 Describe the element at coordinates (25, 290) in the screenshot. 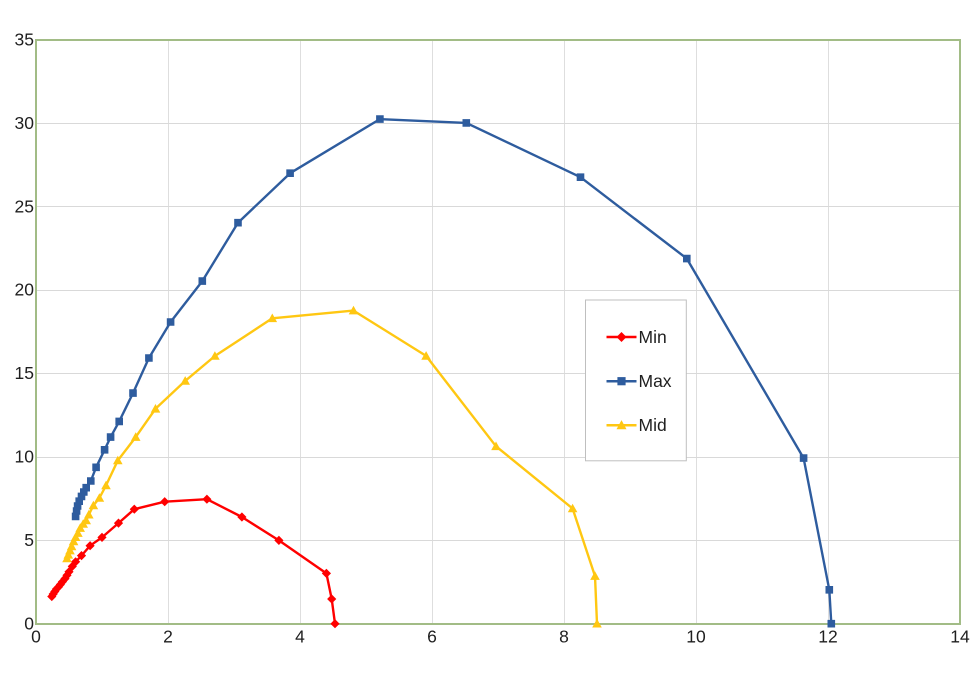

I see `svg-text: 20` at that location.